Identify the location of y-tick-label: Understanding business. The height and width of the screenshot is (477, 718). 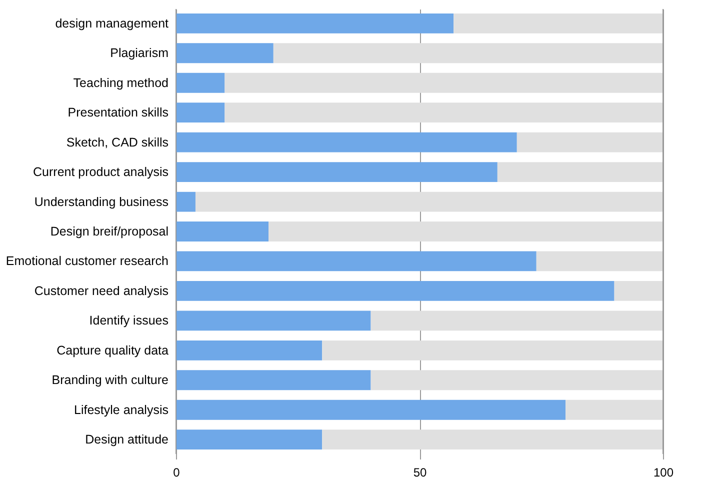
(101, 201).